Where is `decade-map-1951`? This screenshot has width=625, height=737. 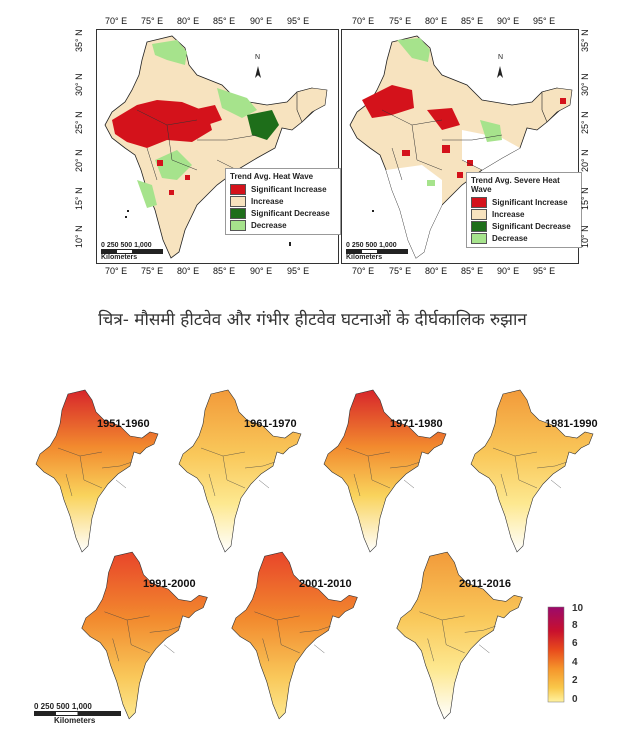 decade-map-1951 is located at coordinates (97, 471).